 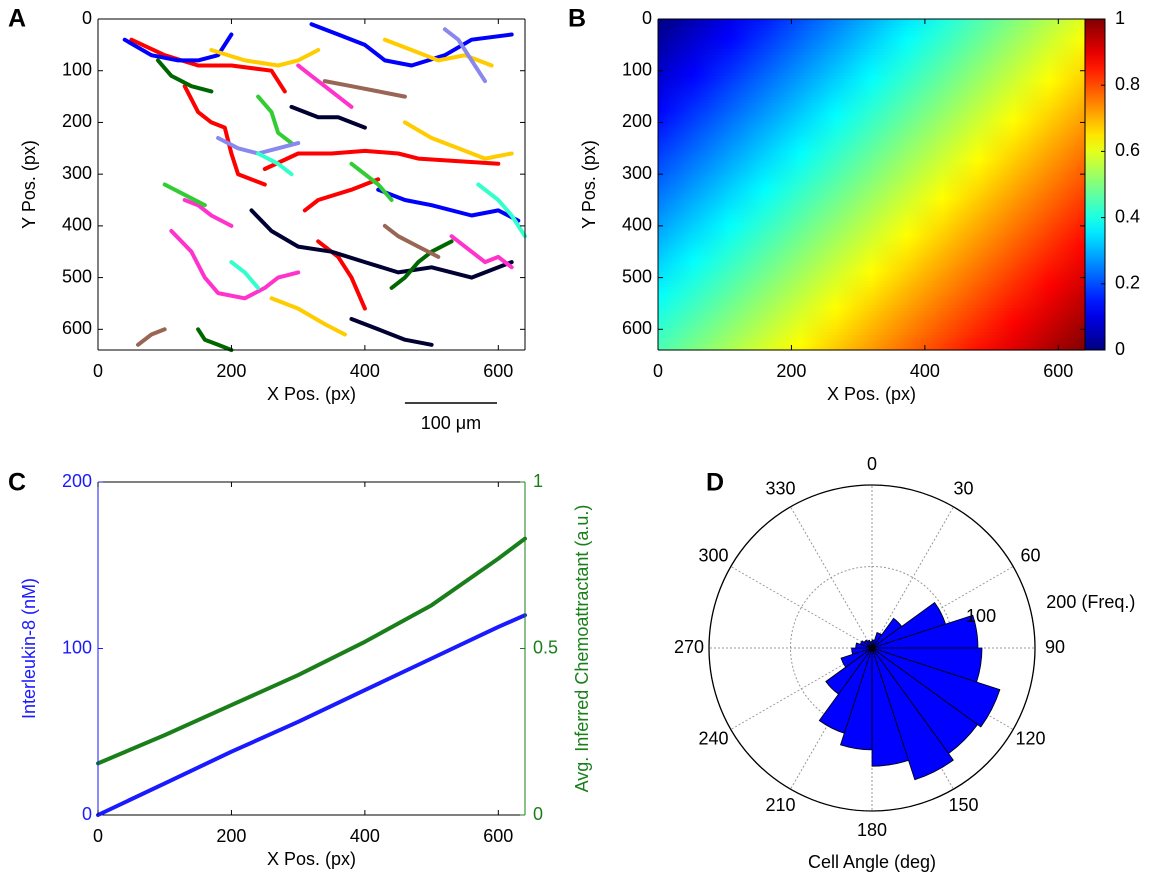 What do you see at coordinates (98, 371) in the screenshot?
I see `x-tick-label: 0` at bounding box center [98, 371].